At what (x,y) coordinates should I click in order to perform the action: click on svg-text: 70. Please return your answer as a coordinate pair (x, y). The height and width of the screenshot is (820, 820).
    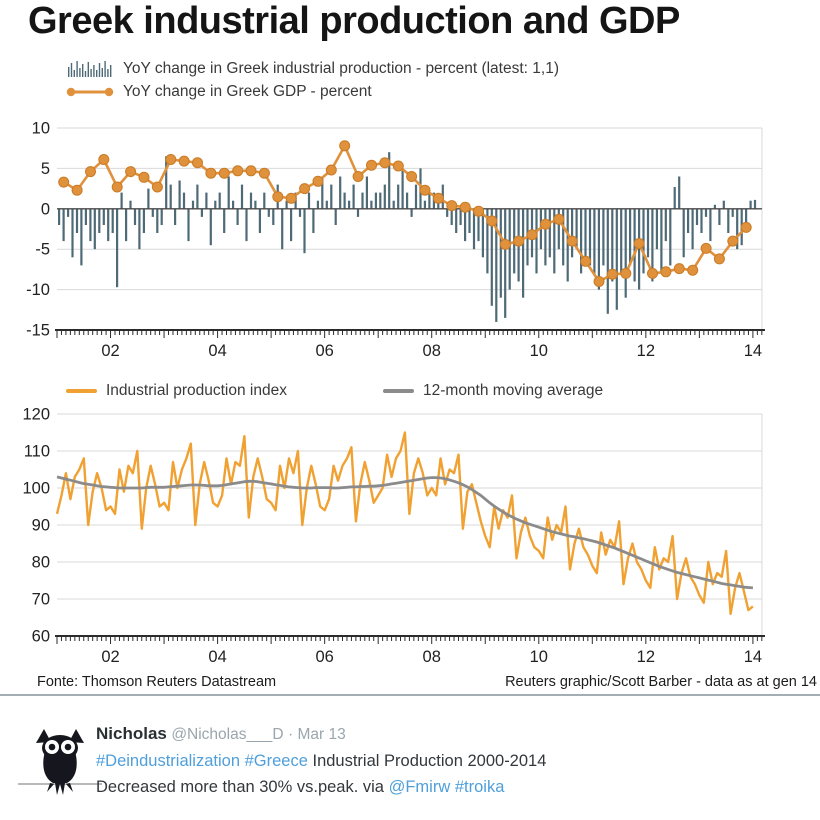
    Looking at the image, I should click on (41, 600).